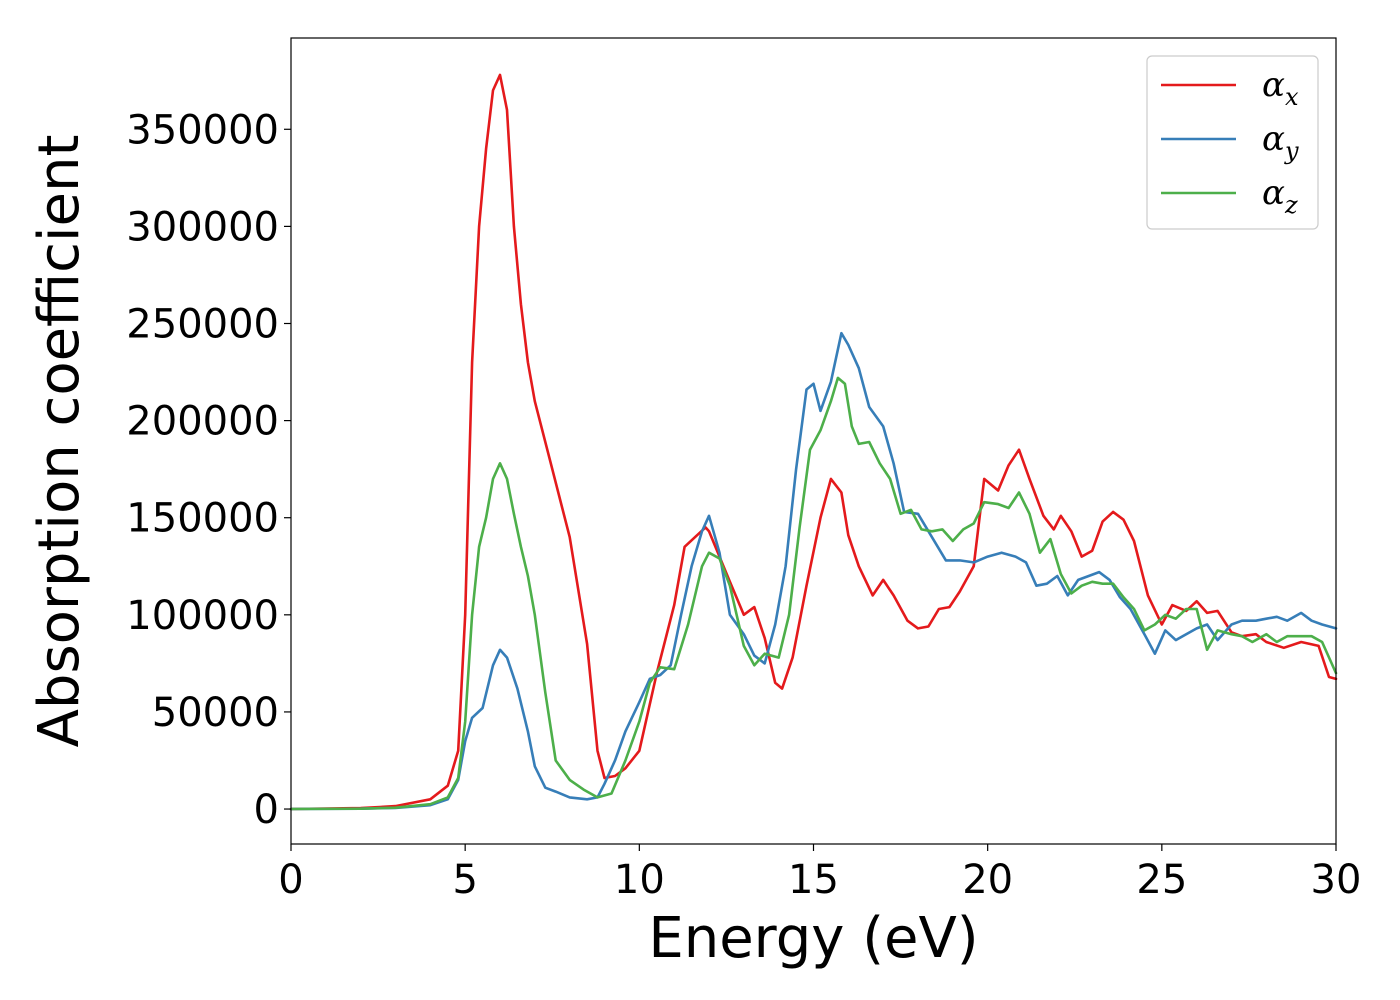  Describe the element at coordinates (202, 616) in the screenshot. I see `y-tick-label: 100000` at that location.